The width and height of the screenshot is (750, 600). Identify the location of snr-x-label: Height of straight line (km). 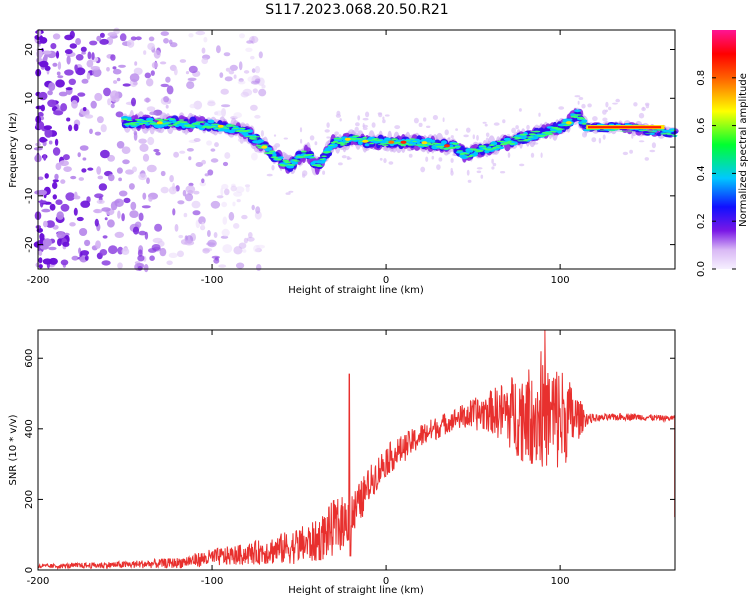
(356, 590).